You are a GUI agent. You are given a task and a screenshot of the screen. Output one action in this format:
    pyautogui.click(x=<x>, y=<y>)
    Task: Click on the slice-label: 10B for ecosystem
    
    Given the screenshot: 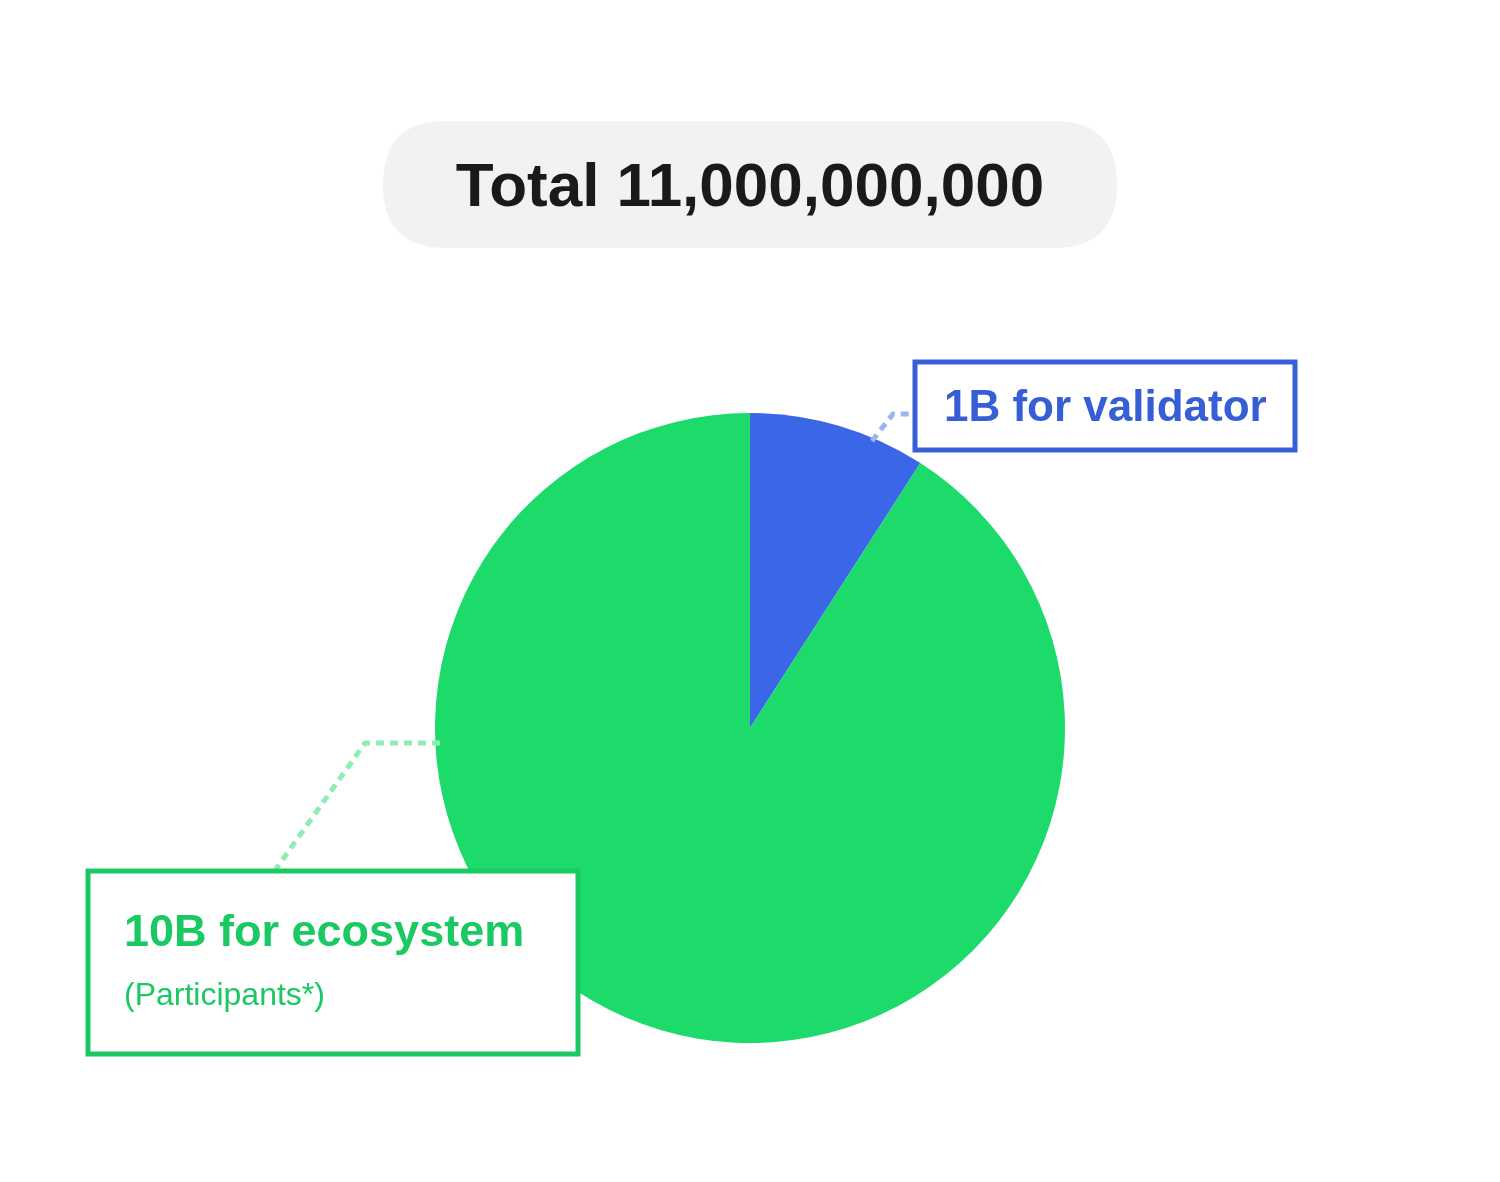 What is the action you would take?
    pyautogui.click(x=324, y=930)
    